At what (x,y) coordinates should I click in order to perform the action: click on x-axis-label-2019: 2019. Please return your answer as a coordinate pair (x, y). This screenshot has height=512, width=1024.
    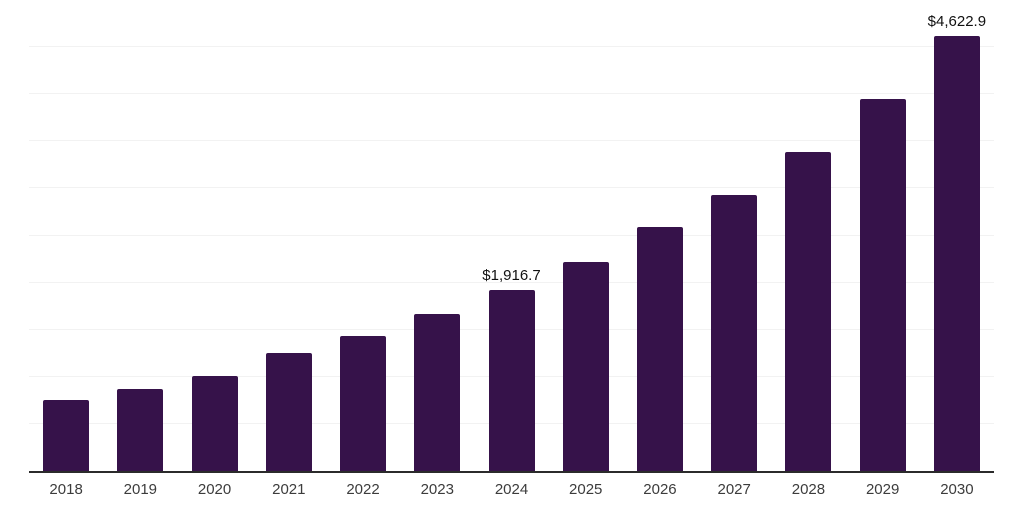
    Looking at the image, I should click on (140, 489).